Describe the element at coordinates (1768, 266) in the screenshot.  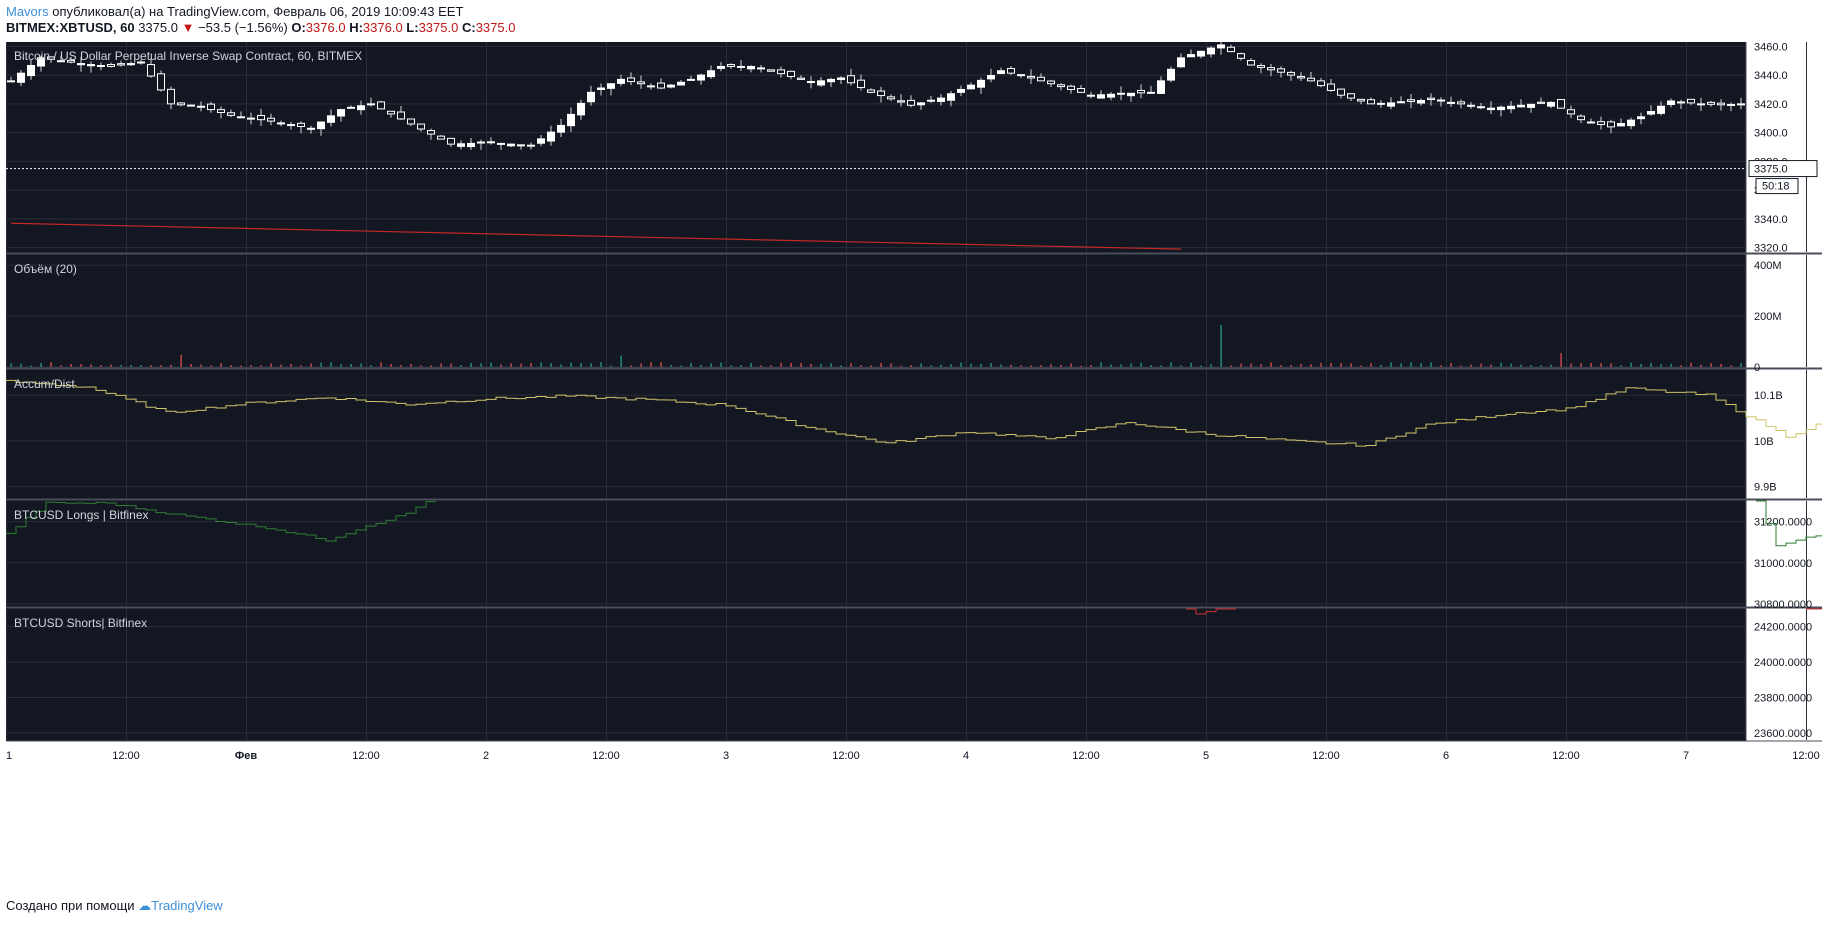
I see `price-tick-label: 400M` at that location.